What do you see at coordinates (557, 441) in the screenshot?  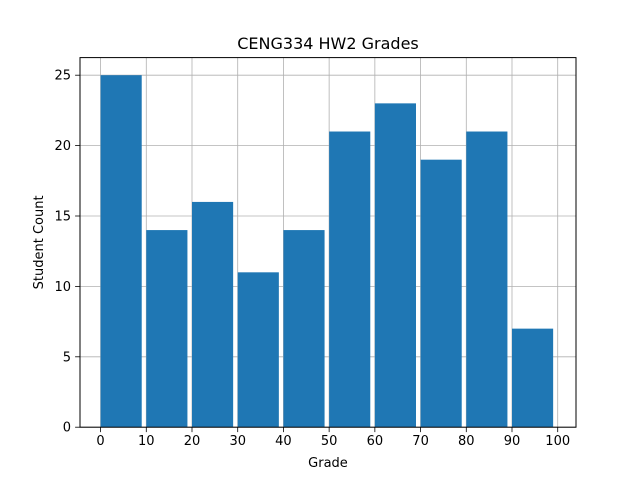 I see `x-tick-label: 100` at bounding box center [557, 441].